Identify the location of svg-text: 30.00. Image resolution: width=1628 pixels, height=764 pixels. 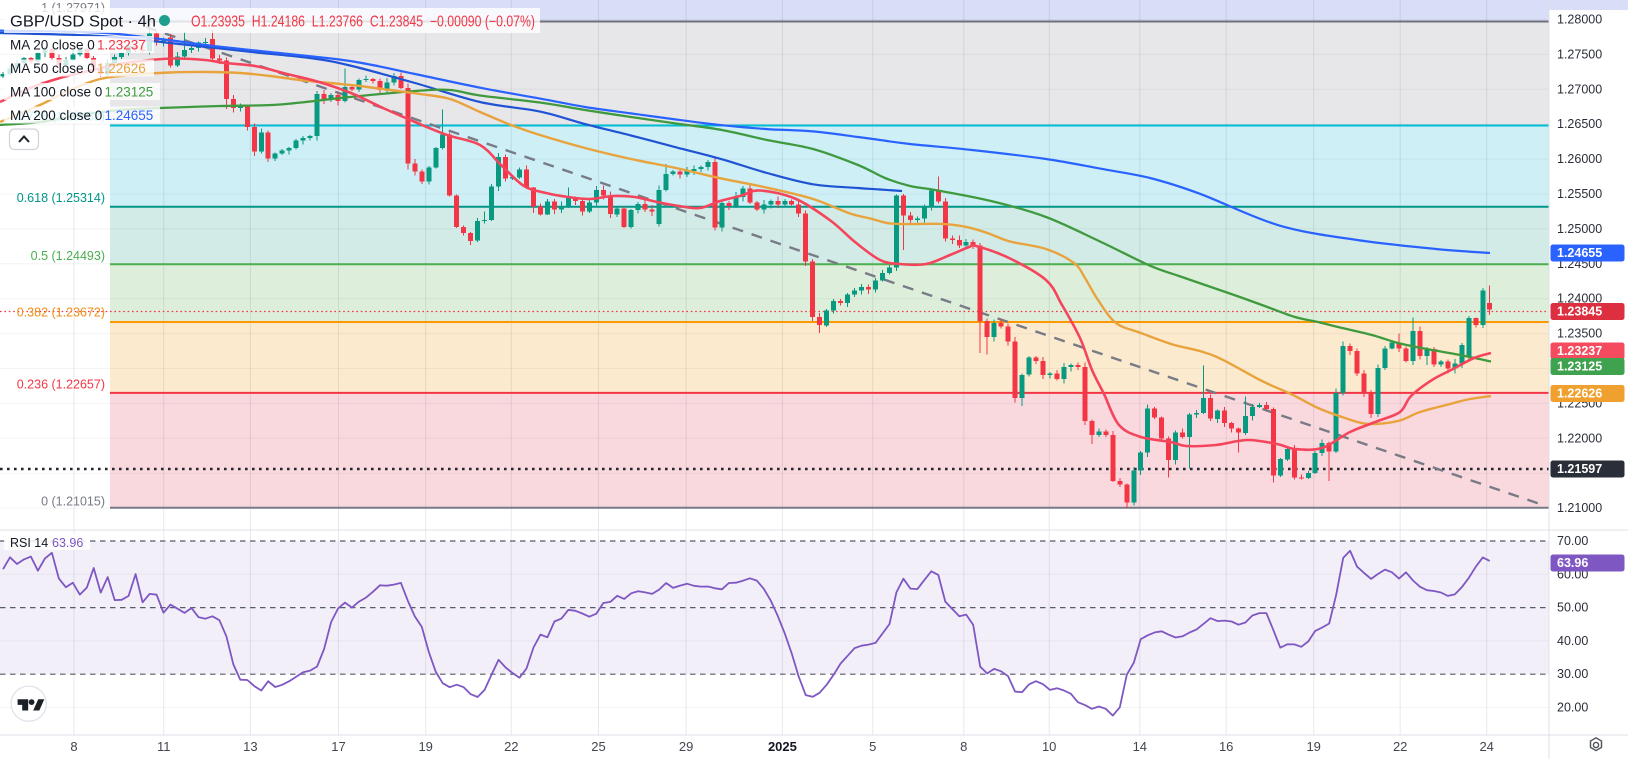
(1572, 674).